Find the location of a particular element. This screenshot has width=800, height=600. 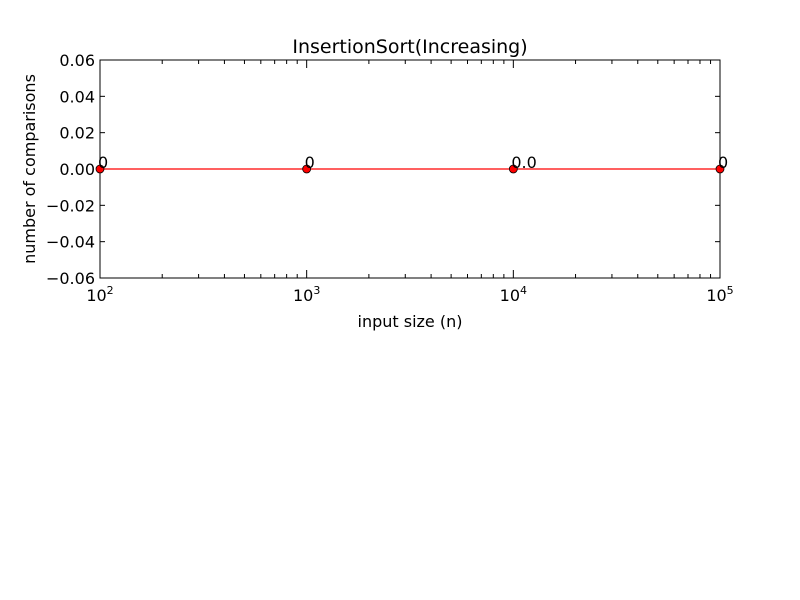

chart-title: InsertionSort(Increasing) is located at coordinates (409, 47).